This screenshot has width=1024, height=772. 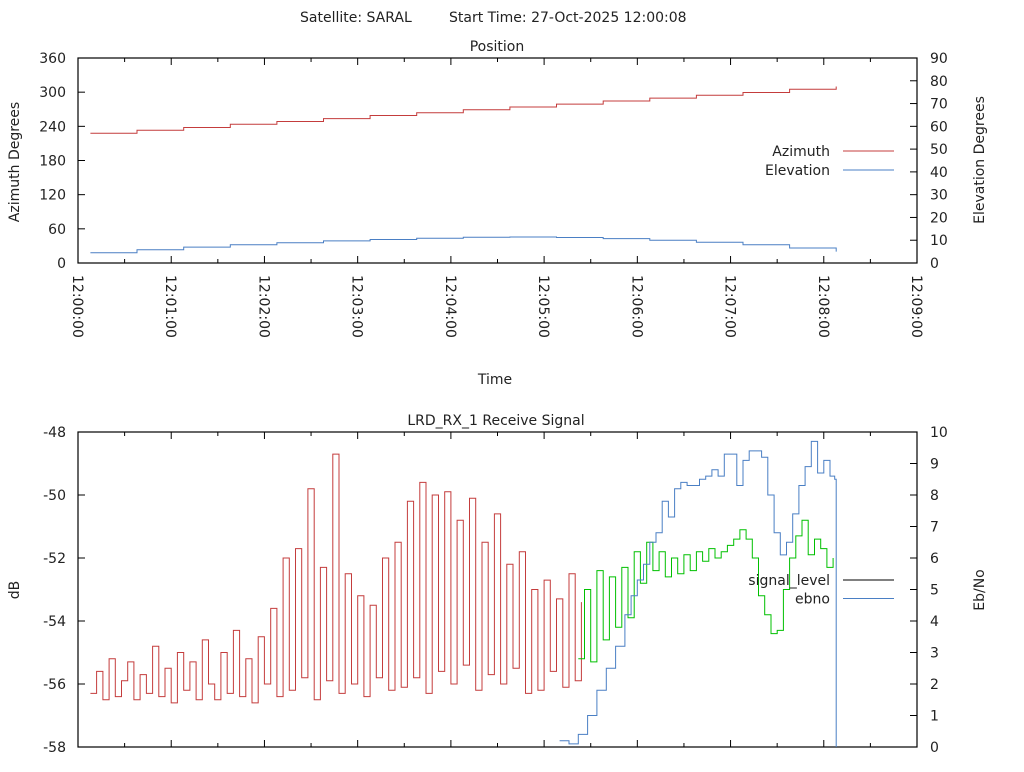 I want to click on position-series-azimuth, so click(x=463, y=110).